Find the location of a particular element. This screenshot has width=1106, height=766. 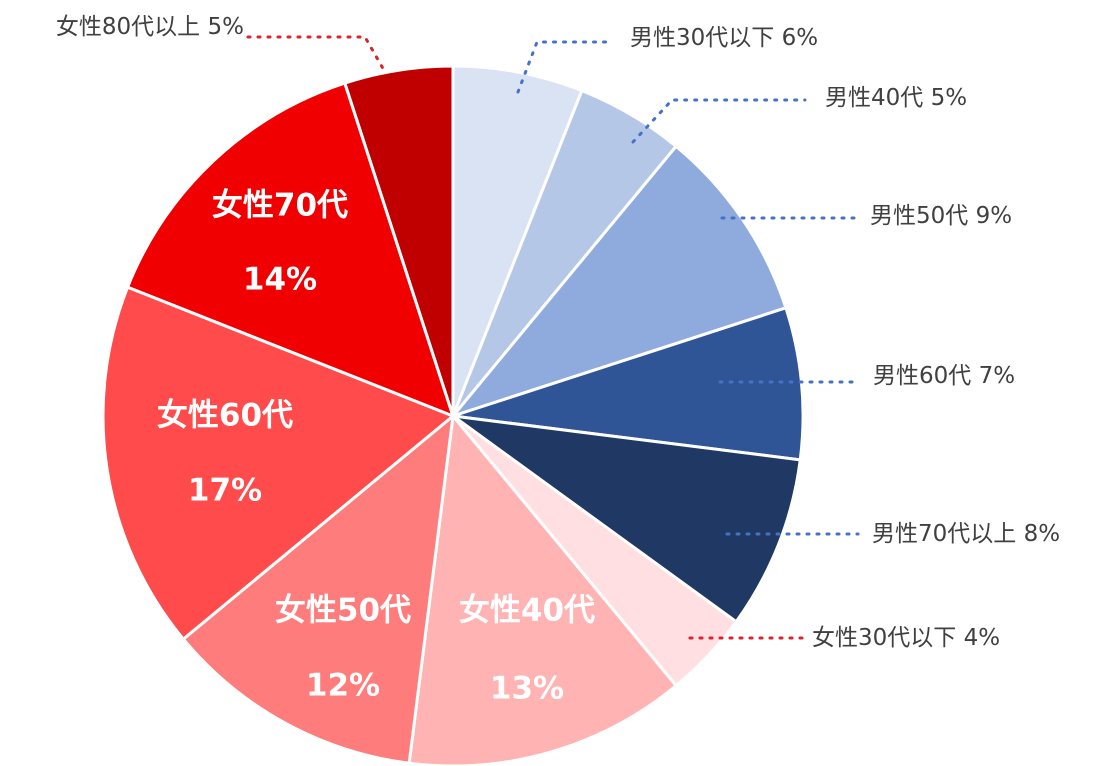

category-label: 女性70代 is located at coordinates (280, 206).